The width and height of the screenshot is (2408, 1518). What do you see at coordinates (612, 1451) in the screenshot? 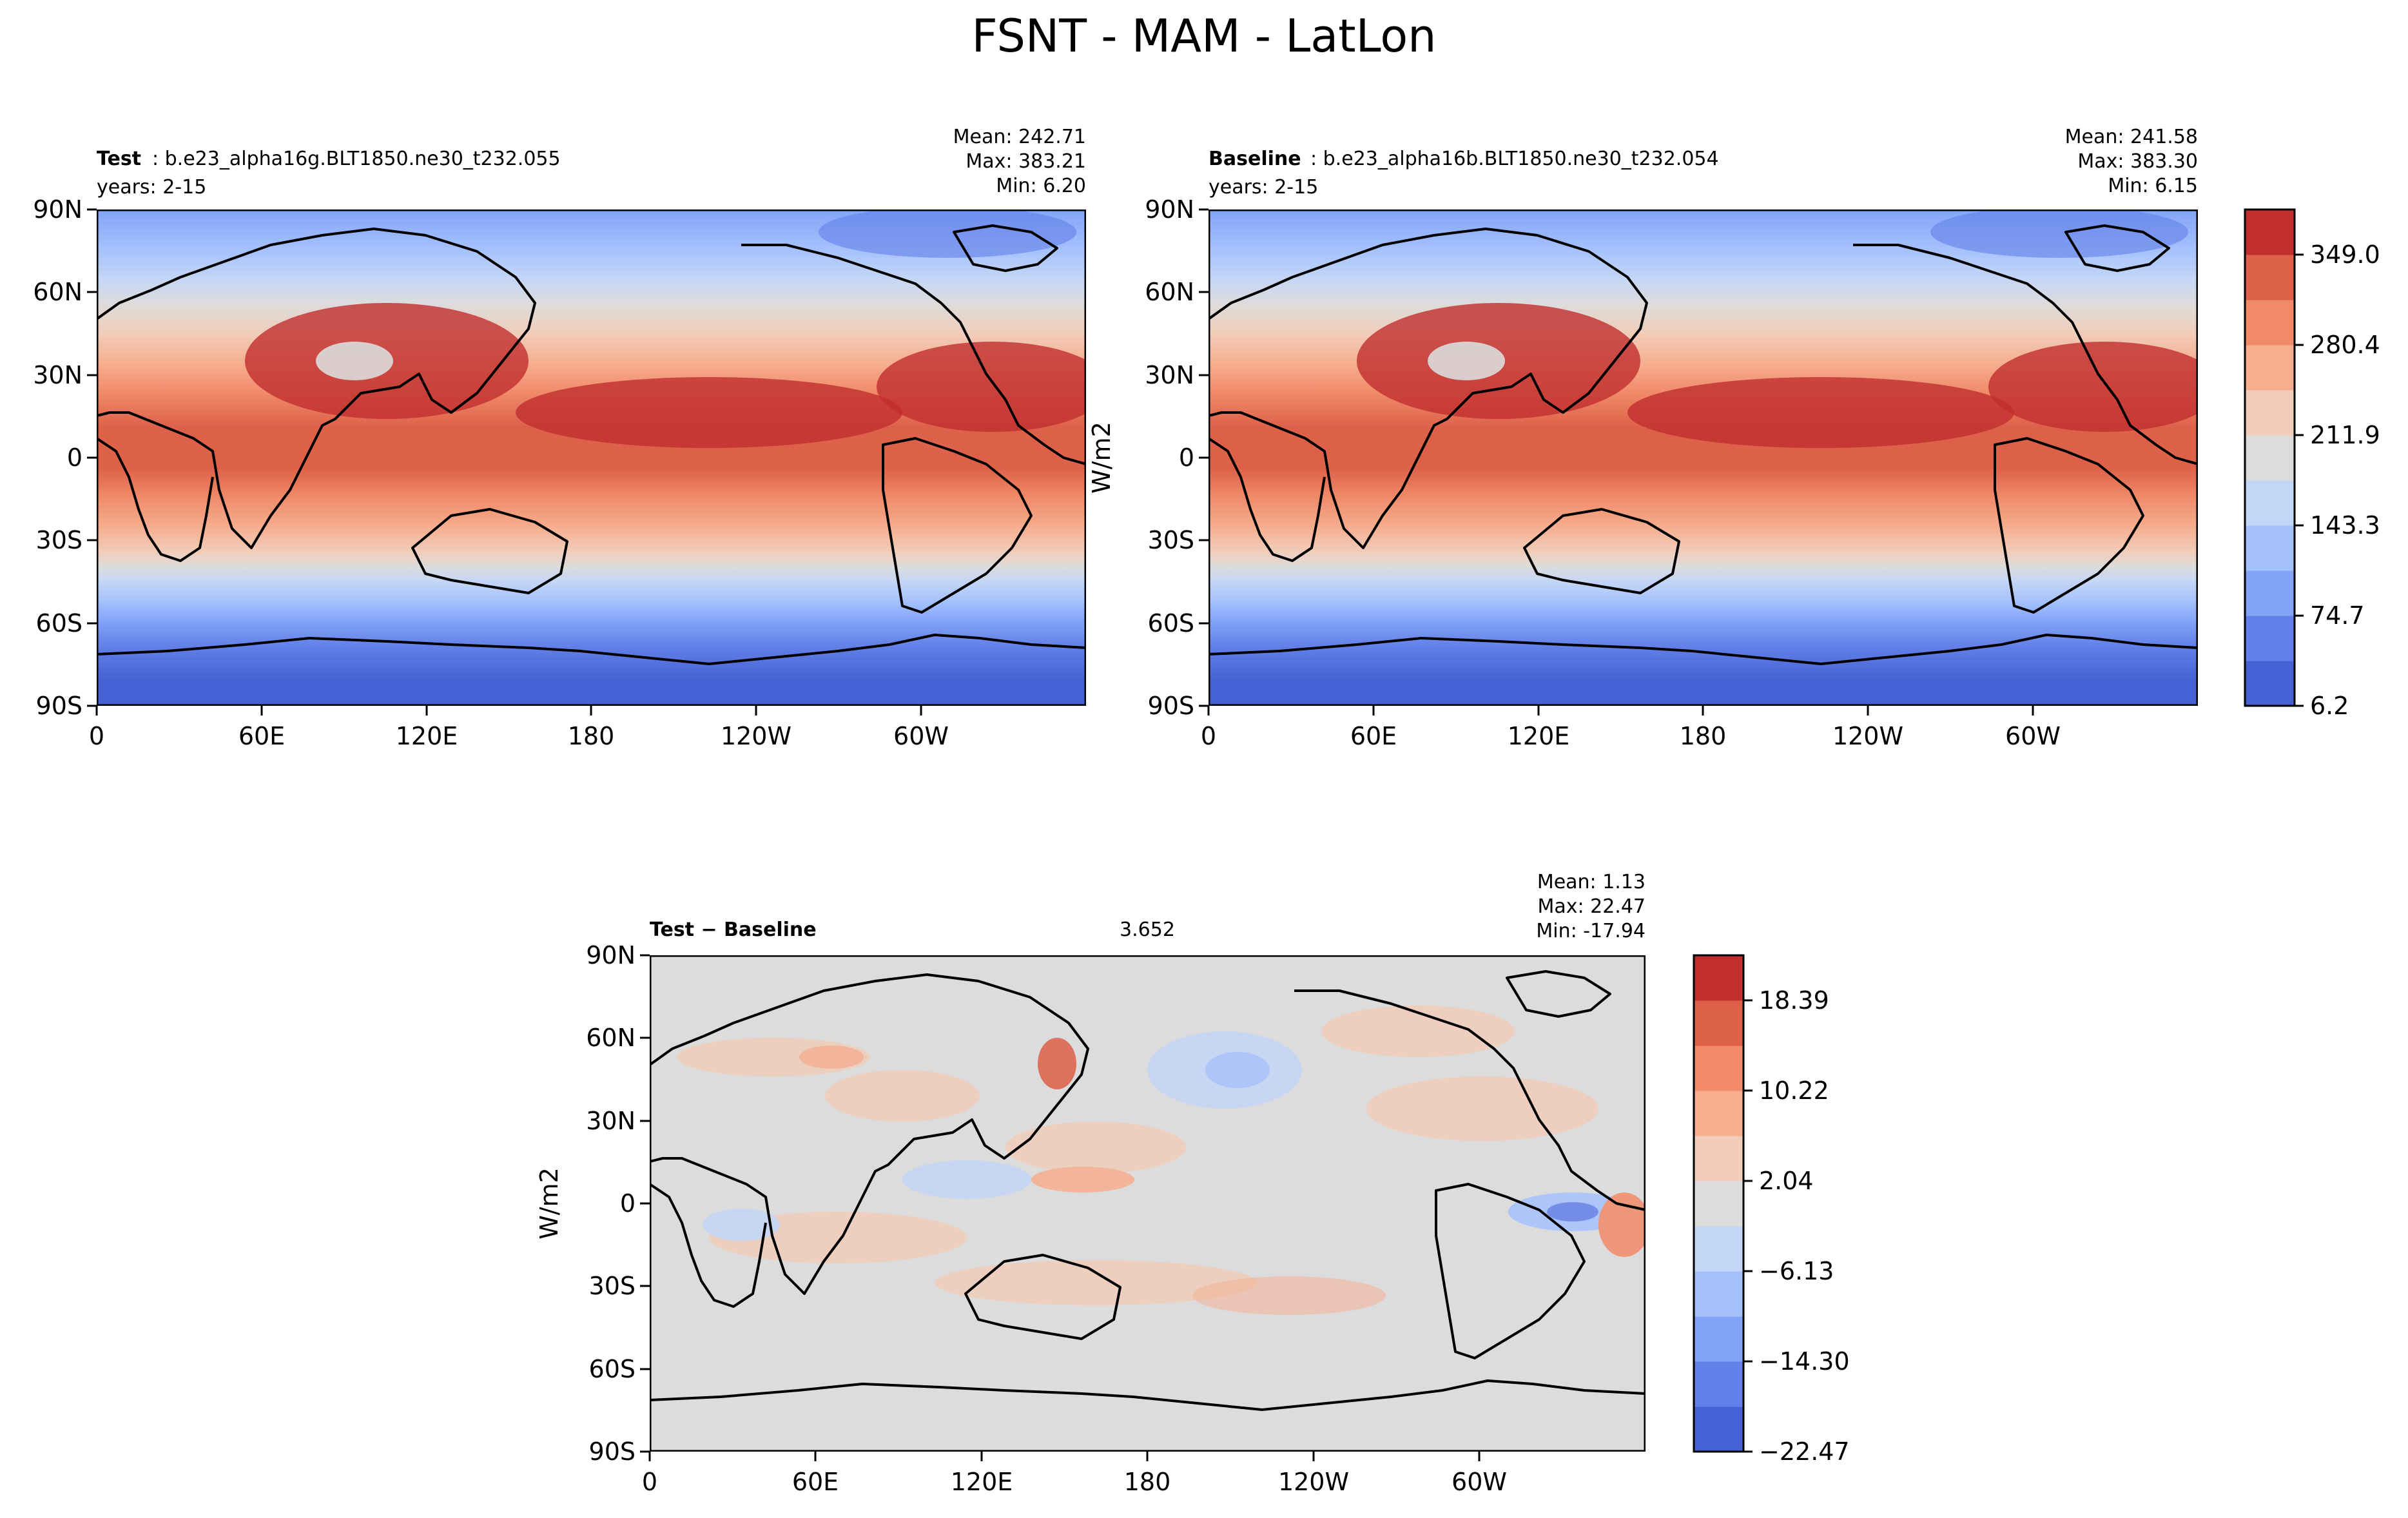
I see `difference-ytick-90s: 90S` at bounding box center [612, 1451].